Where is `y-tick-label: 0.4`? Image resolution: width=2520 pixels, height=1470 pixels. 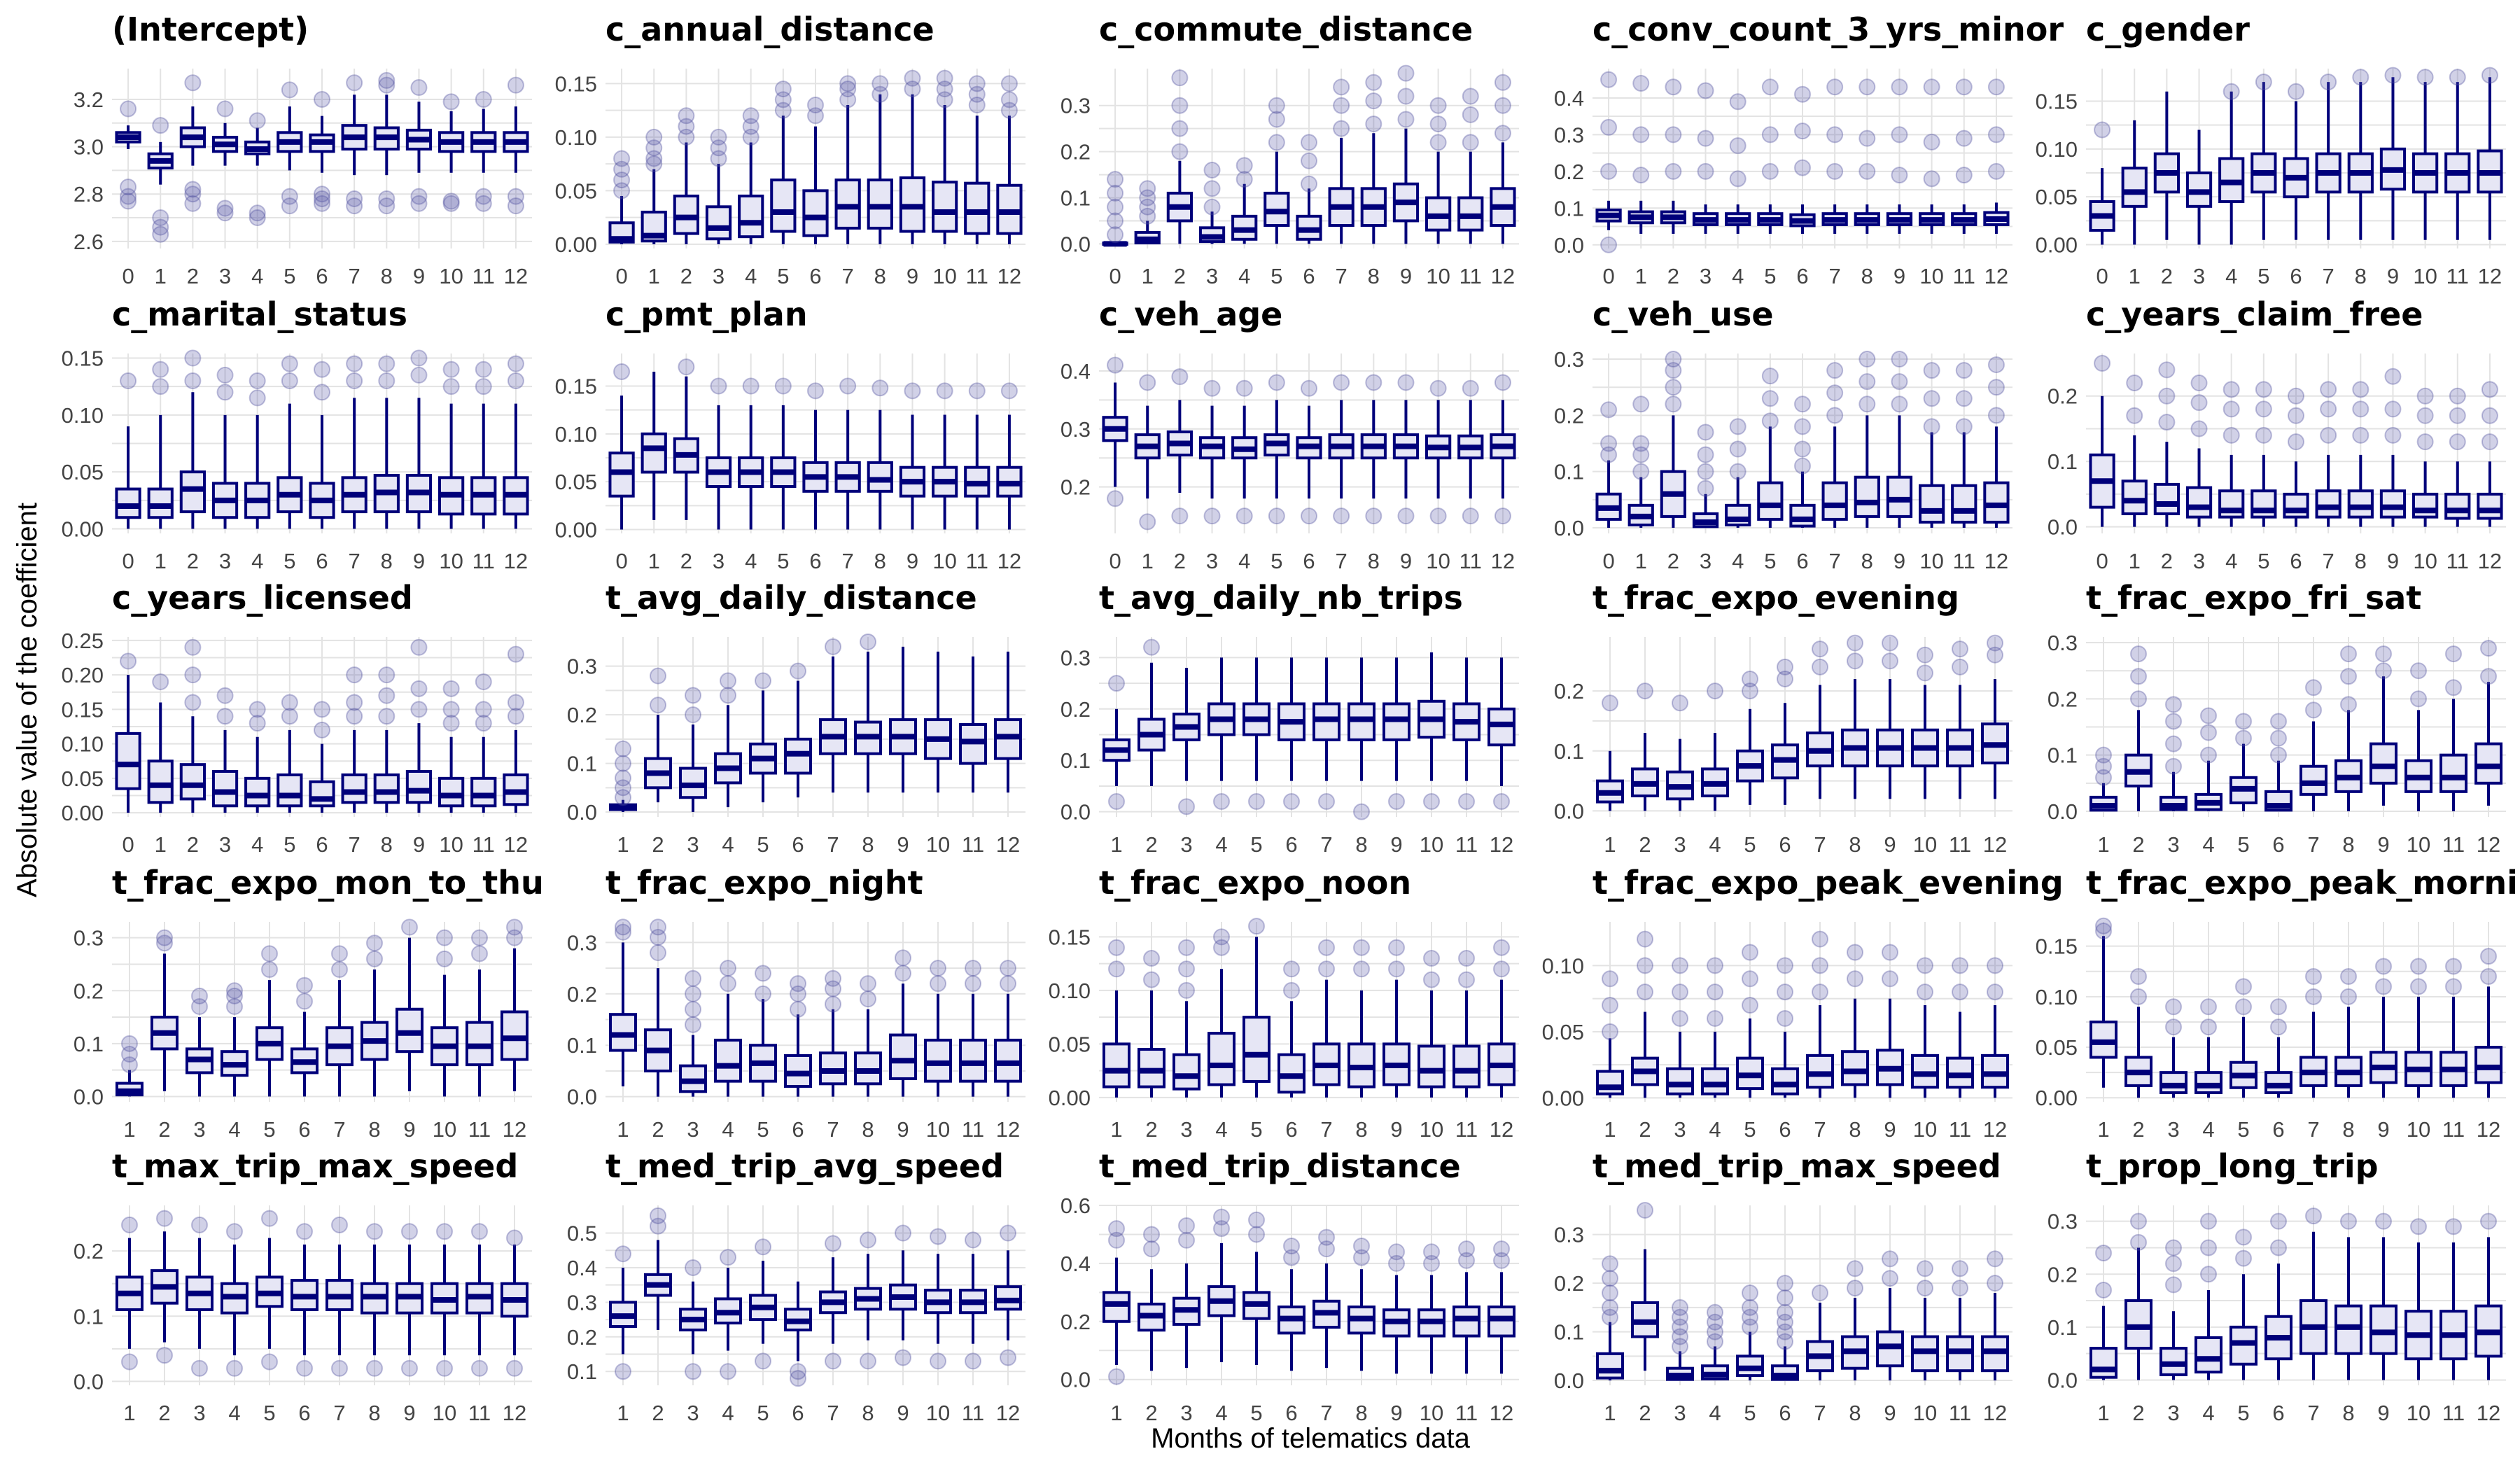
y-tick-label: 0.4 is located at coordinates (1569, 98).